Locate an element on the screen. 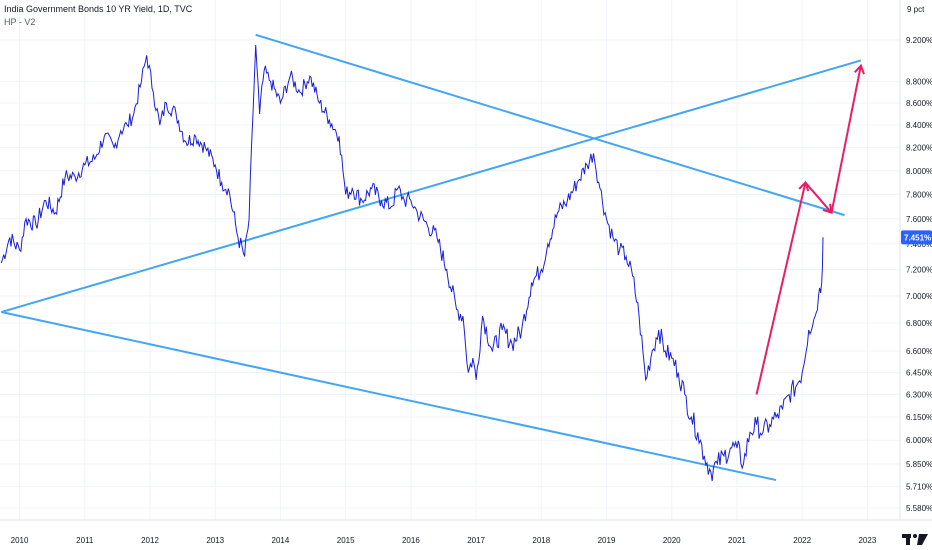 The height and width of the screenshot is (550, 932). tradingview-logo-icon is located at coordinates (915, 539).